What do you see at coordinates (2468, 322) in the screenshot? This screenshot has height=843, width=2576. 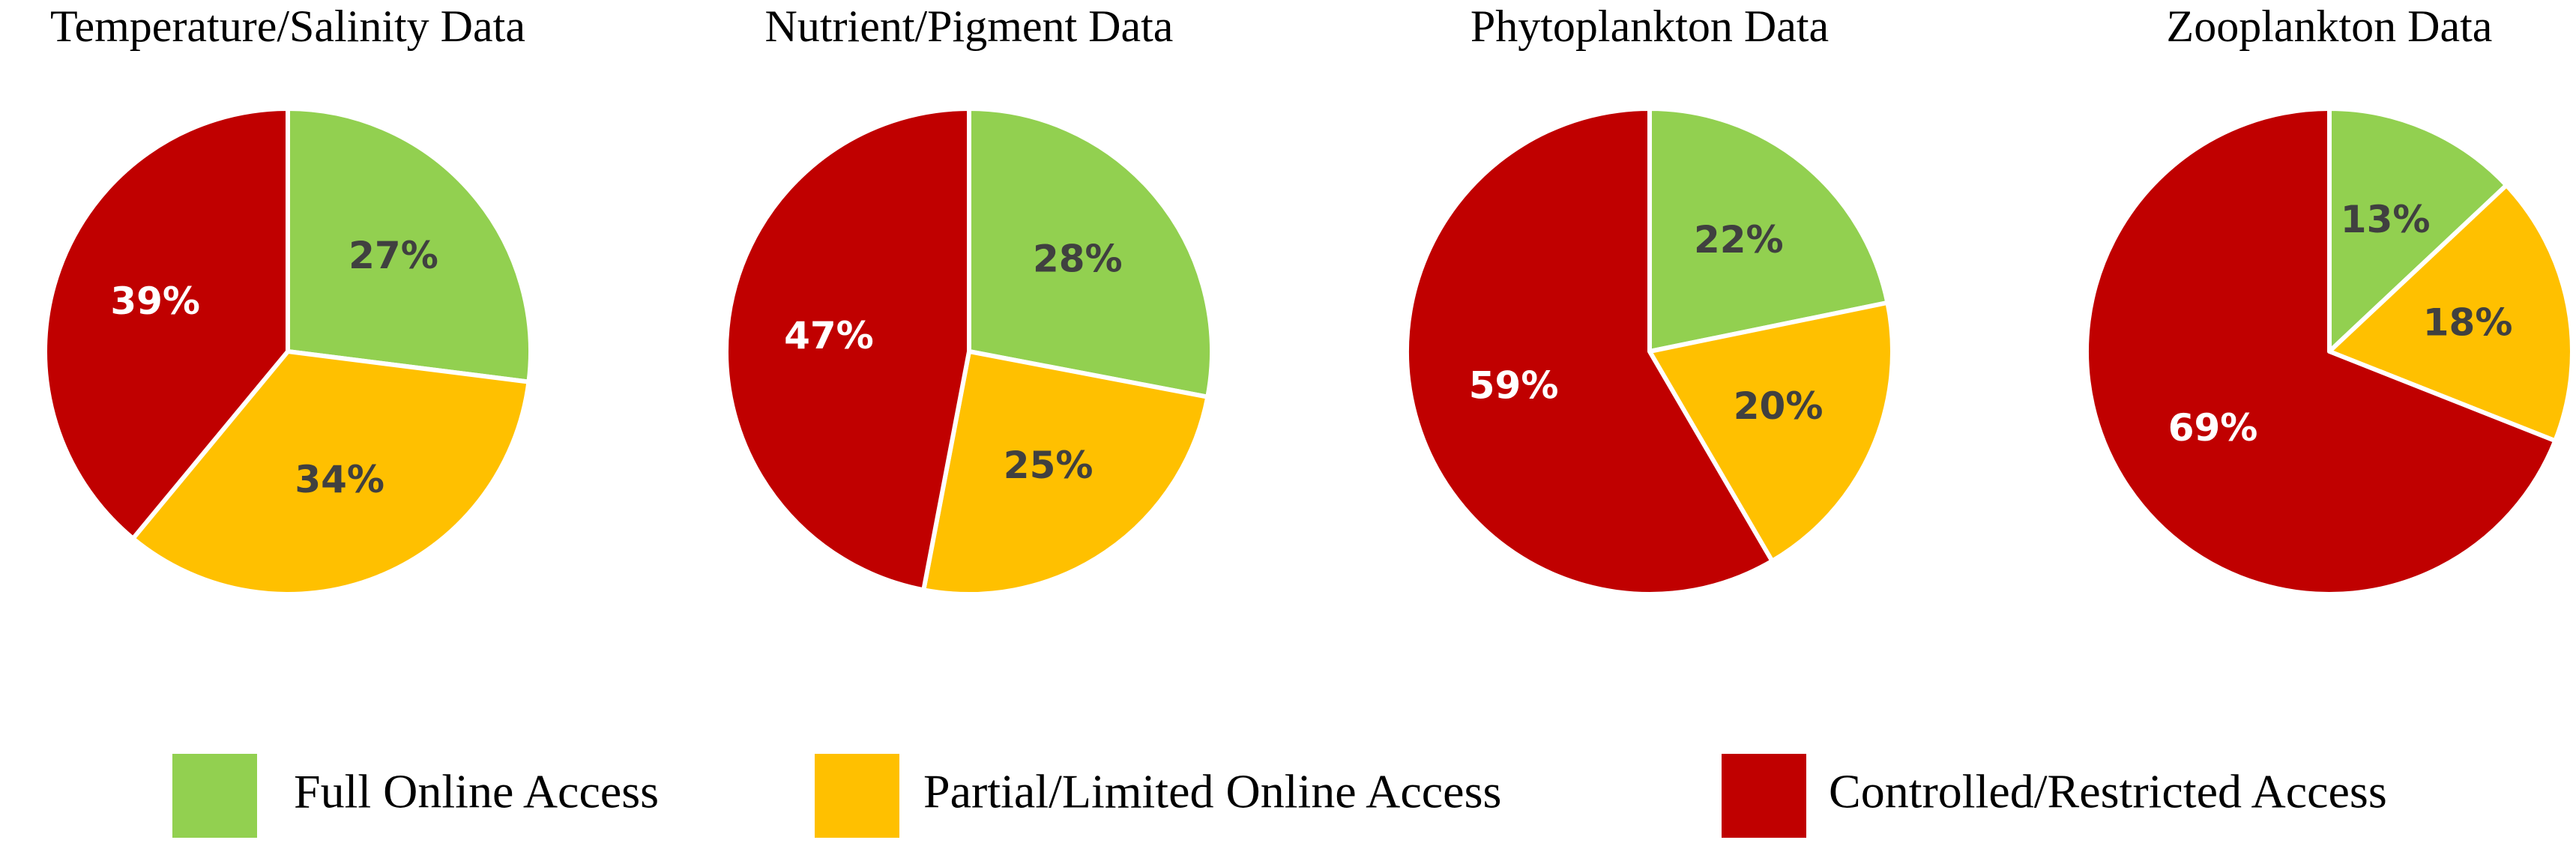 I see `value-label: 18%` at bounding box center [2468, 322].